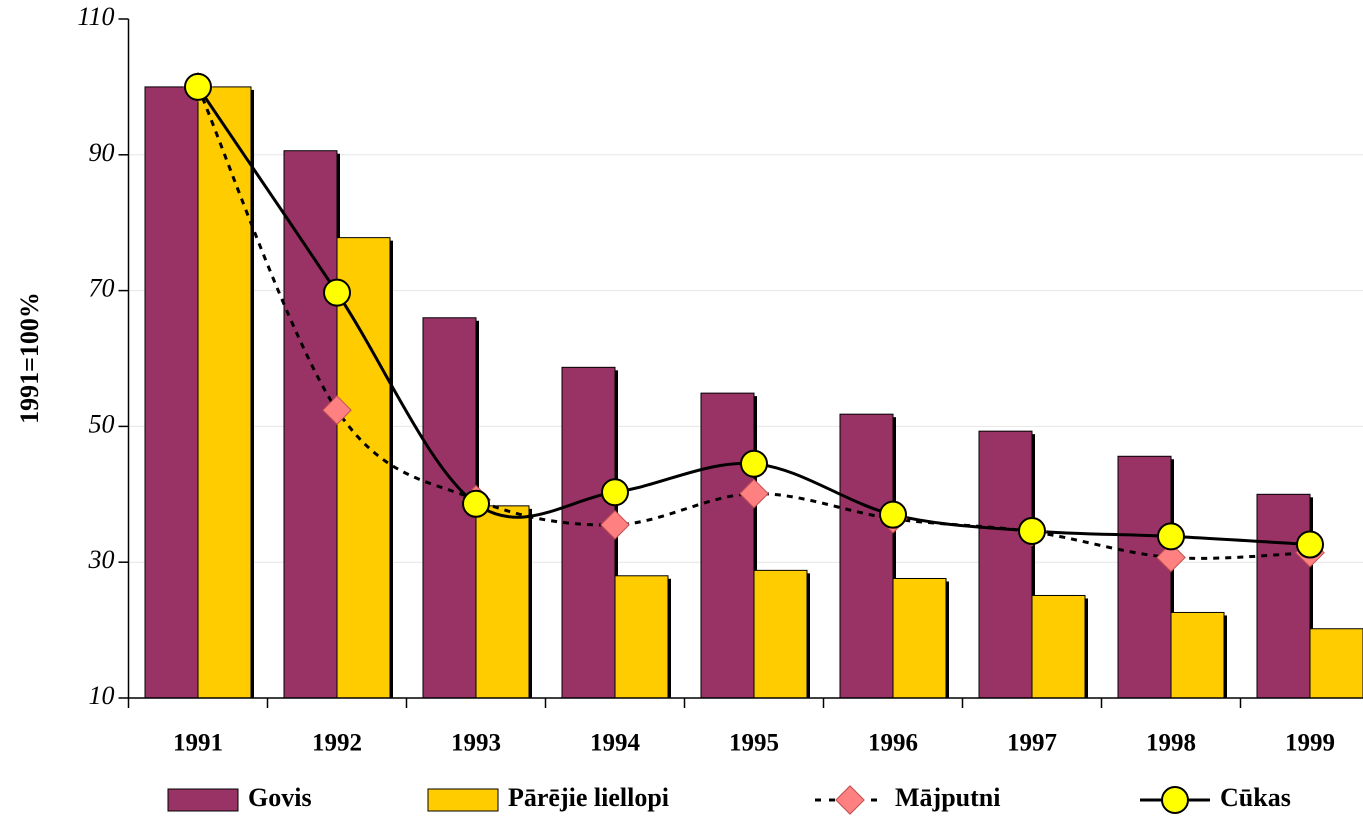 The height and width of the screenshot is (821, 1363). Describe the element at coordinates (102, 423) in the screenshot. I see `y-tick-label: 50` at that location.